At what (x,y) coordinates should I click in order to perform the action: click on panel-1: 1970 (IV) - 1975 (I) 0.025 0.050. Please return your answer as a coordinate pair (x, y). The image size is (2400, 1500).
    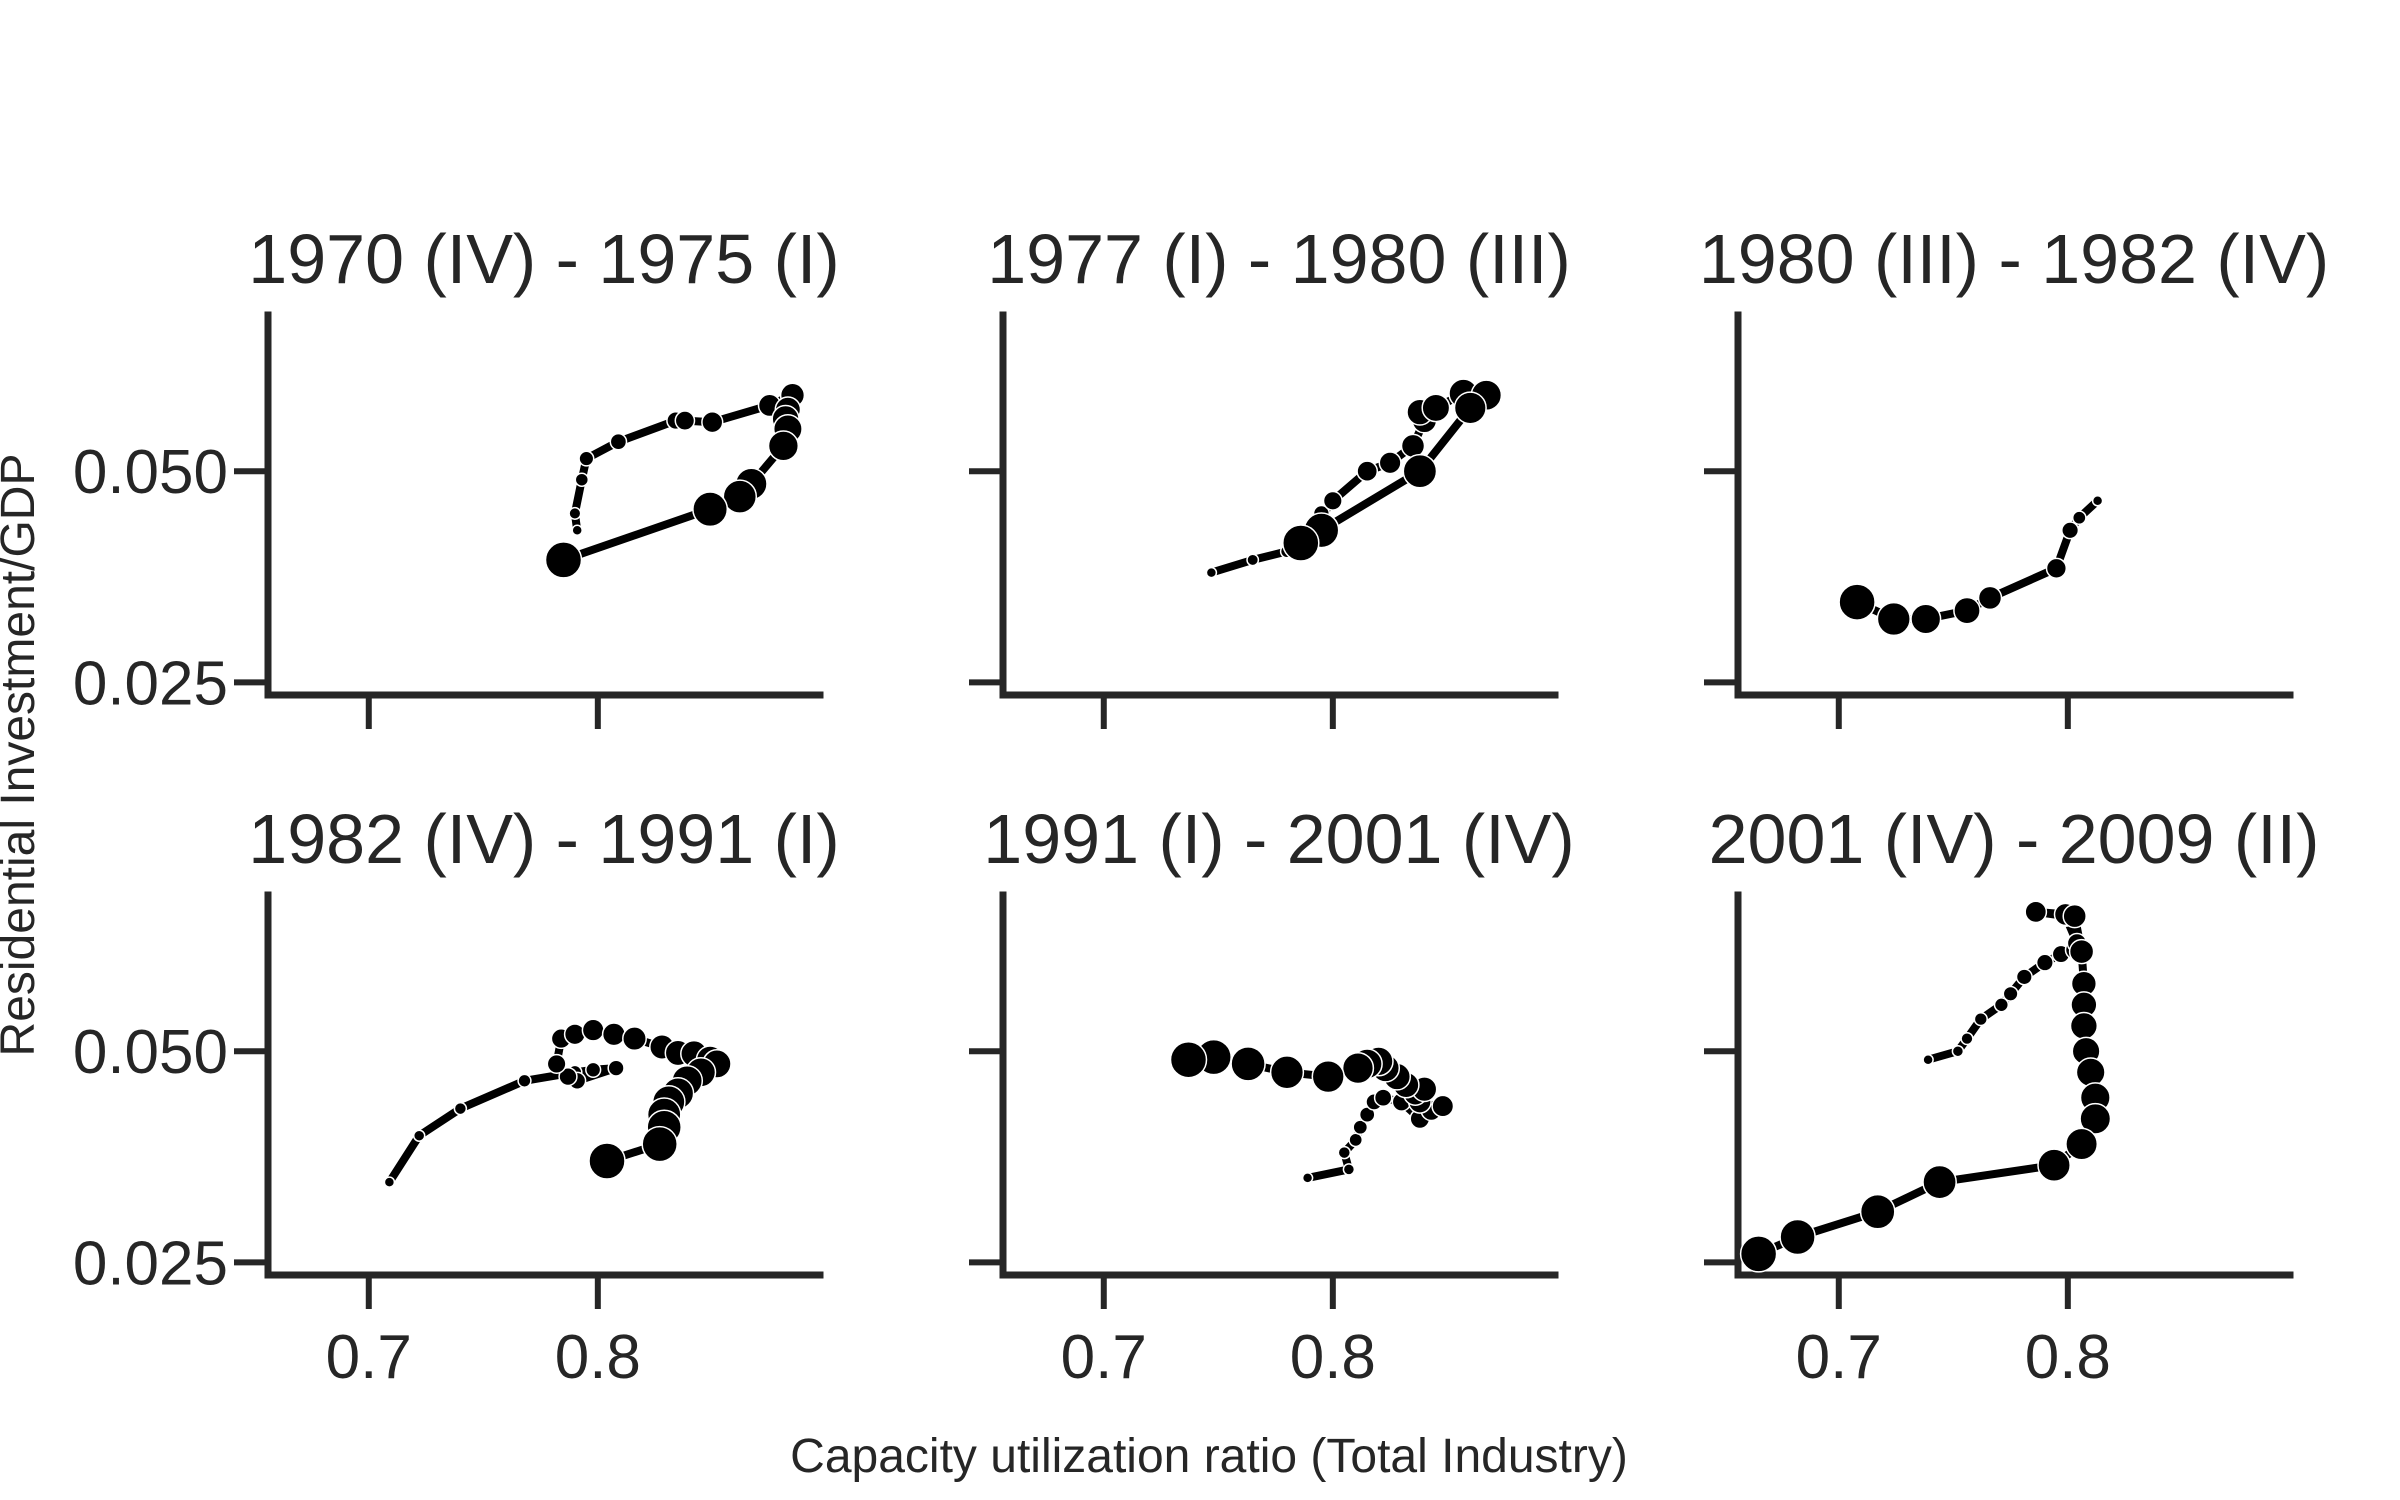
    Looking at the image, I should click on (456, 474).